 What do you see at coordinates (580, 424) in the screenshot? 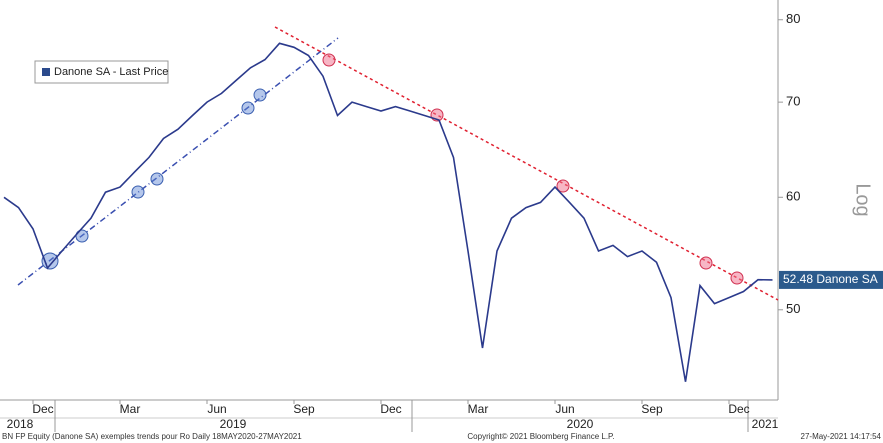
I see `year-label: 2020` at bounding box center [580, 424].